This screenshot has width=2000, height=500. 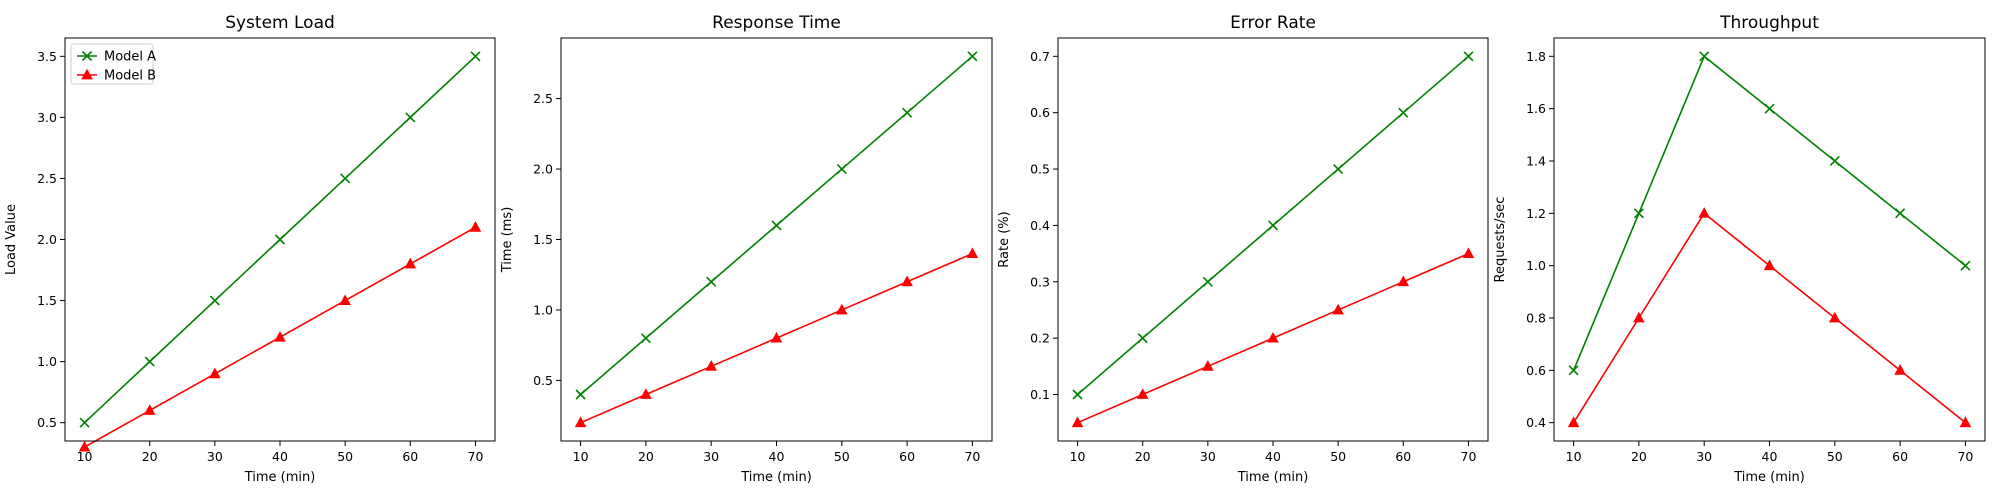 What do you see at coordinates (1040, 112) in the screenshot?
I see `y-tick-label: 0.6` at bounding box center [1040, 112].